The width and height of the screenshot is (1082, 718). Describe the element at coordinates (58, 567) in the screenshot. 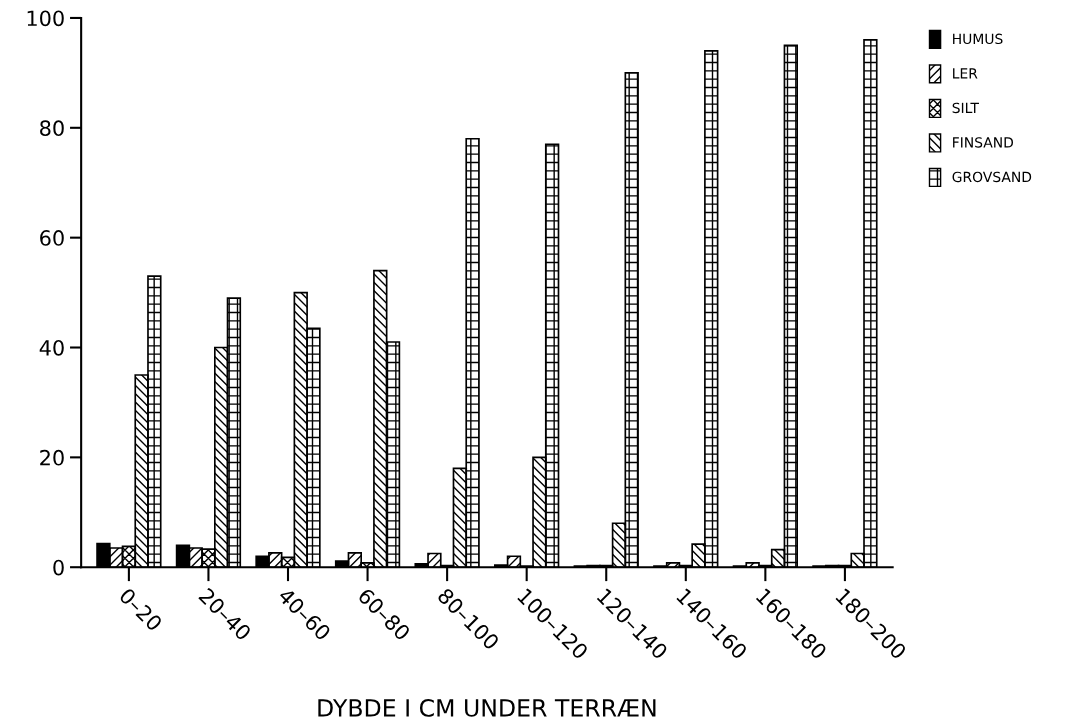

I see `y-tick-label: 0` at that location.